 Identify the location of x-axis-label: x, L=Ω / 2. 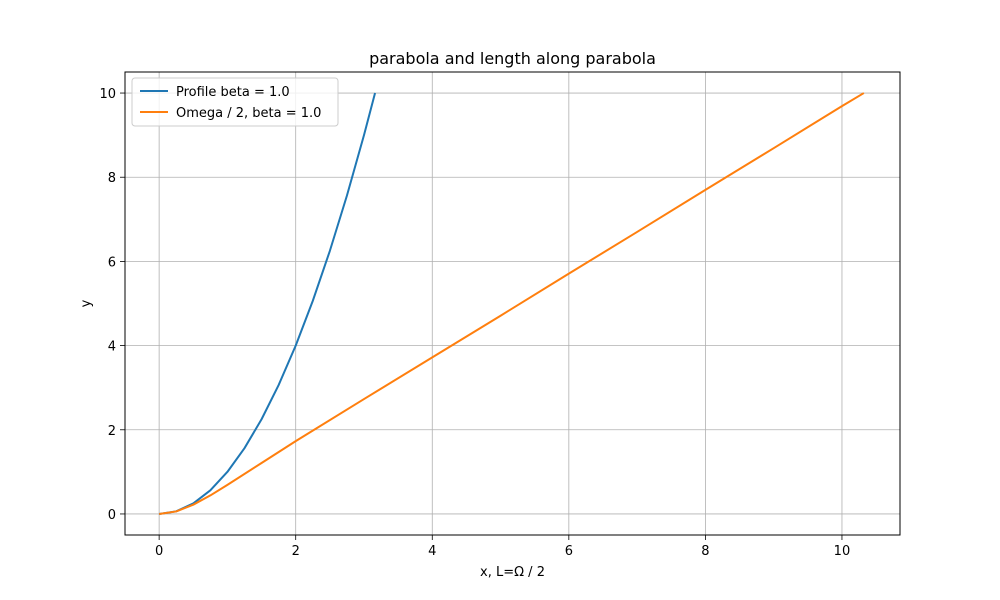
(512, 572).